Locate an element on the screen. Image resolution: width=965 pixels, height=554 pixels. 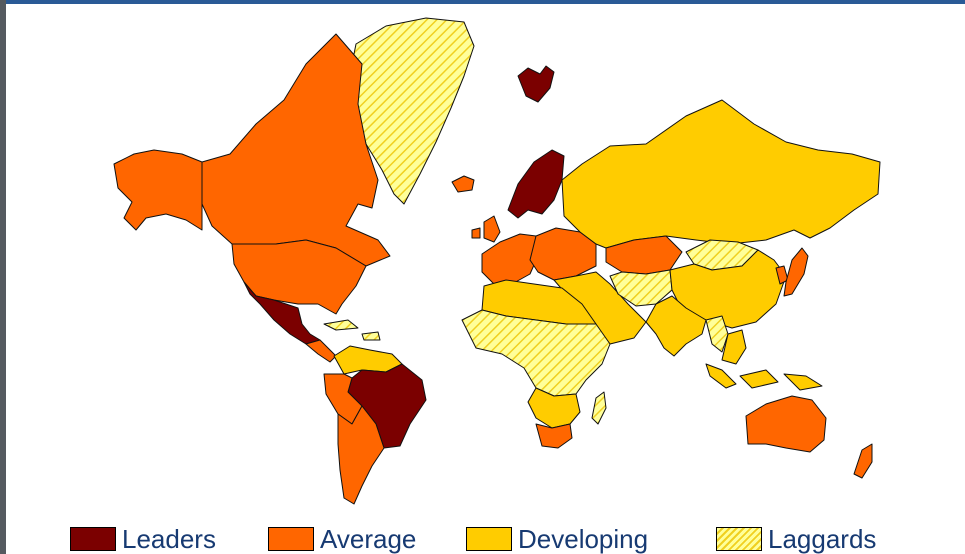
region-japan is located at coordinates (796, 272).